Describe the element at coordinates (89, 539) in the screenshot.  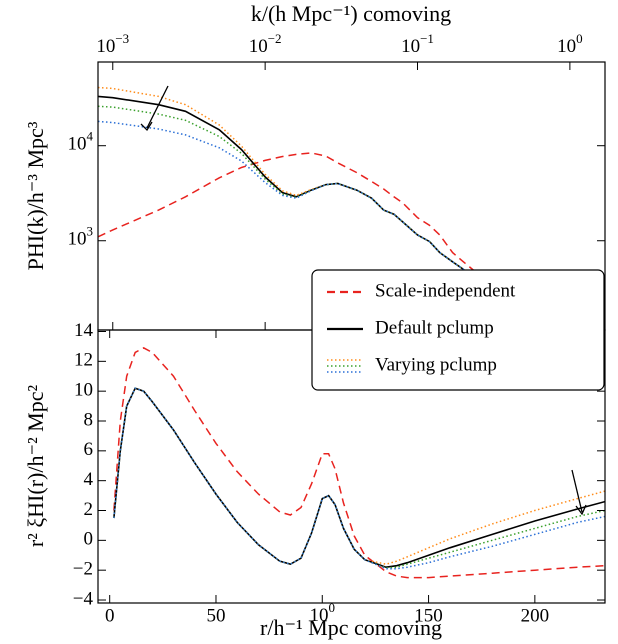
I see `y-tick-label: 0` at that location.